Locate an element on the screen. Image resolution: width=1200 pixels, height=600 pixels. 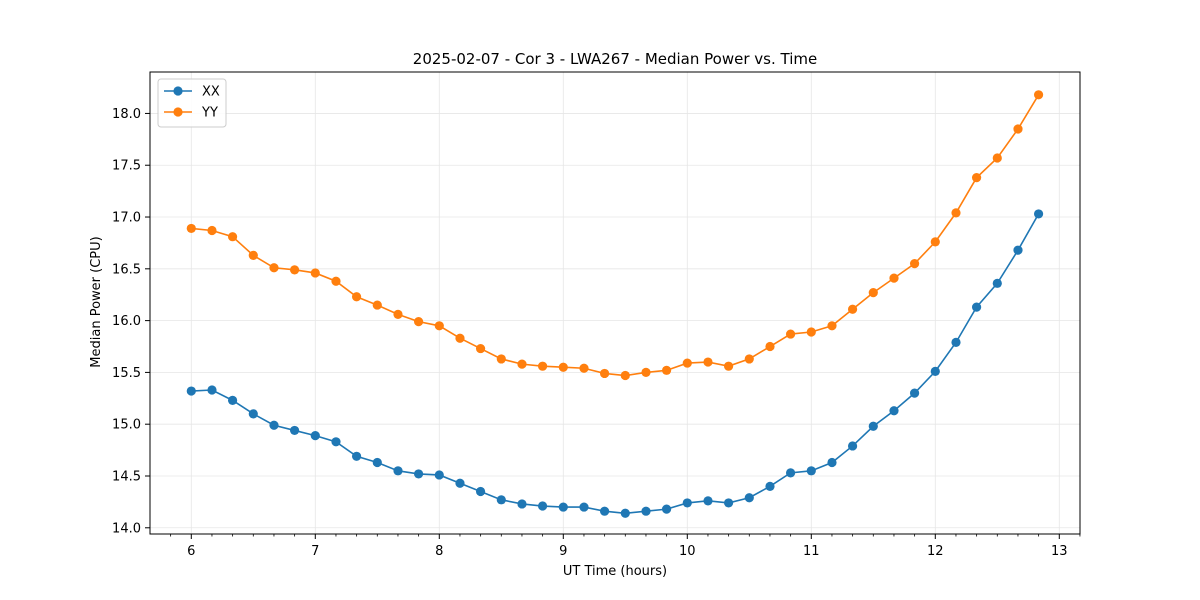
y-tick-label: 18.0 is located at coordinates (126, 114).